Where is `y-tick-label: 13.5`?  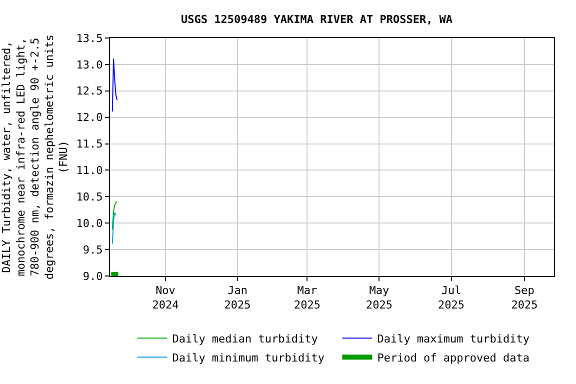
y-tick-label: 13.5 is located at coordinates (89, 38).